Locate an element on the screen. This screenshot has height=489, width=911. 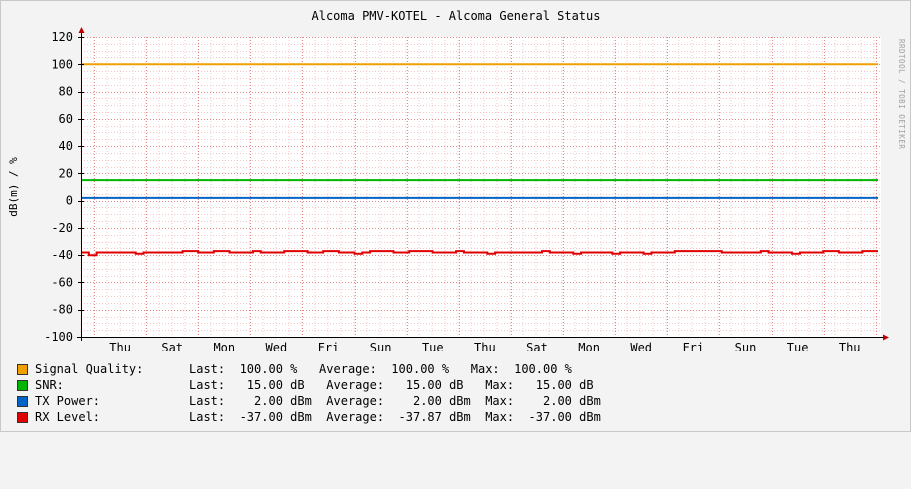
y-tick-label: 100 is located at coordinates (62, 64).